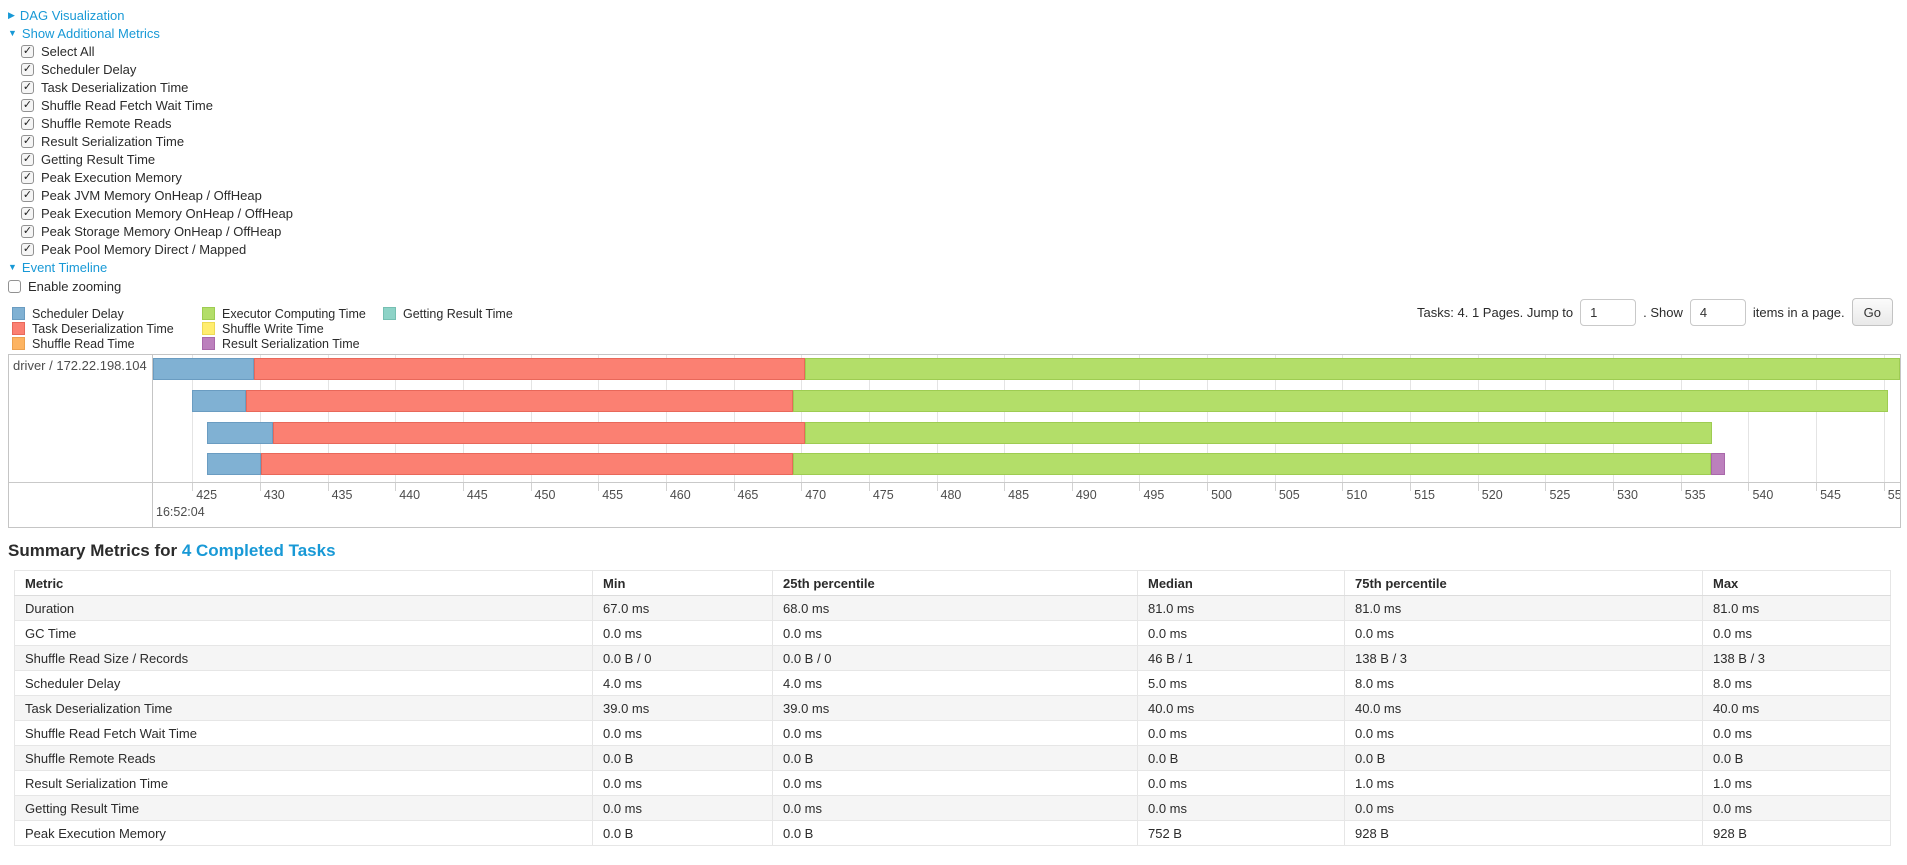 The image size is (1907, 865). Describe the element at coordinates (150, 267) in the screenshot. I see `event-timeline-toggle: ▼ Event Timeline` at that location.